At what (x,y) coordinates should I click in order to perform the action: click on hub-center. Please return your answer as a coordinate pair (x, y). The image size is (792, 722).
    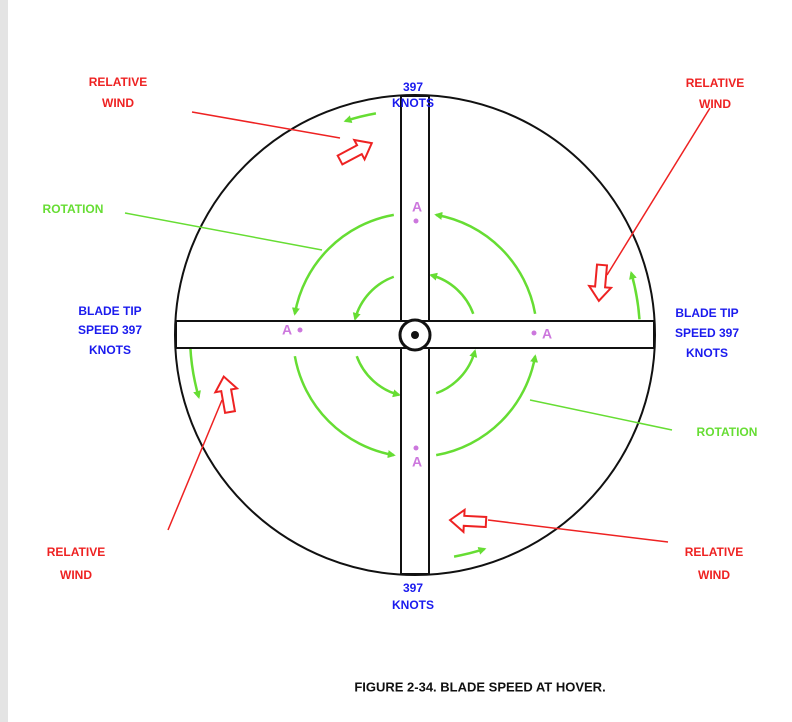
    Looking at the image, I should click on (415, 335).